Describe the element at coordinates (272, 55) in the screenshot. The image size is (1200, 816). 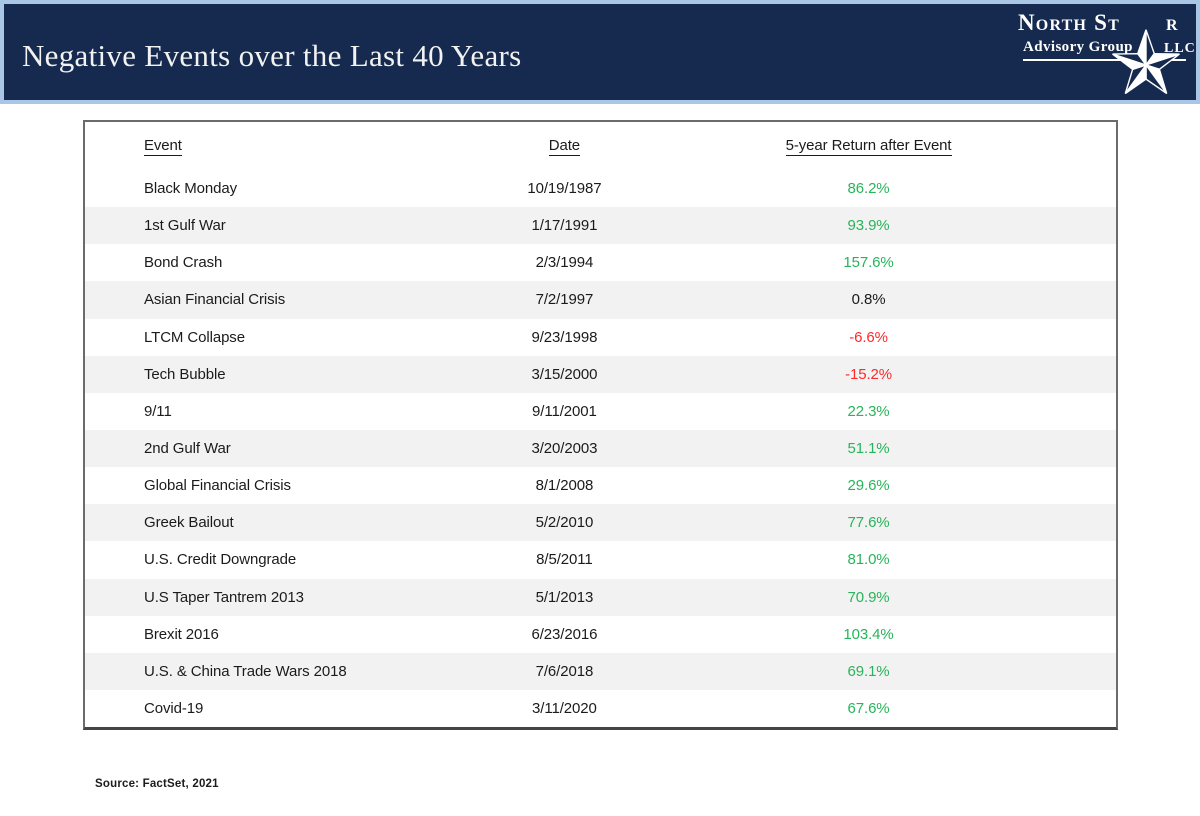
I see `page-title: Negative Events over the Last 40 Years` at that location.